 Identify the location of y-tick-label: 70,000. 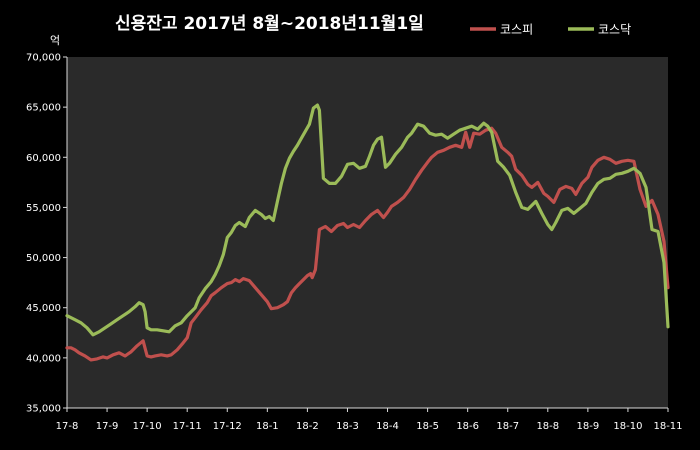
(43, 58).